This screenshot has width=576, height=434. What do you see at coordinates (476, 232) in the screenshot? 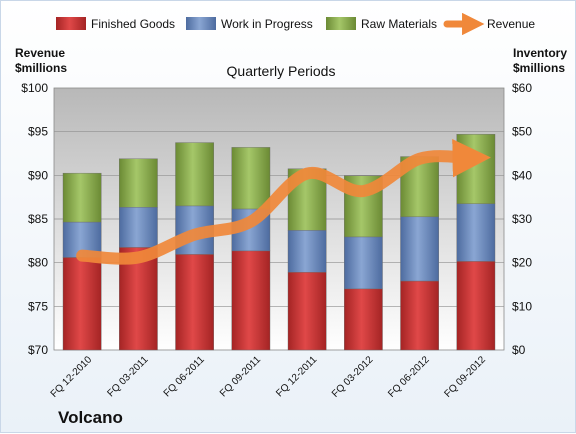
I see `bar-work-in-progress: Work in Progress FQ 09-2012: 13.2` at bounding box center [476, 232].